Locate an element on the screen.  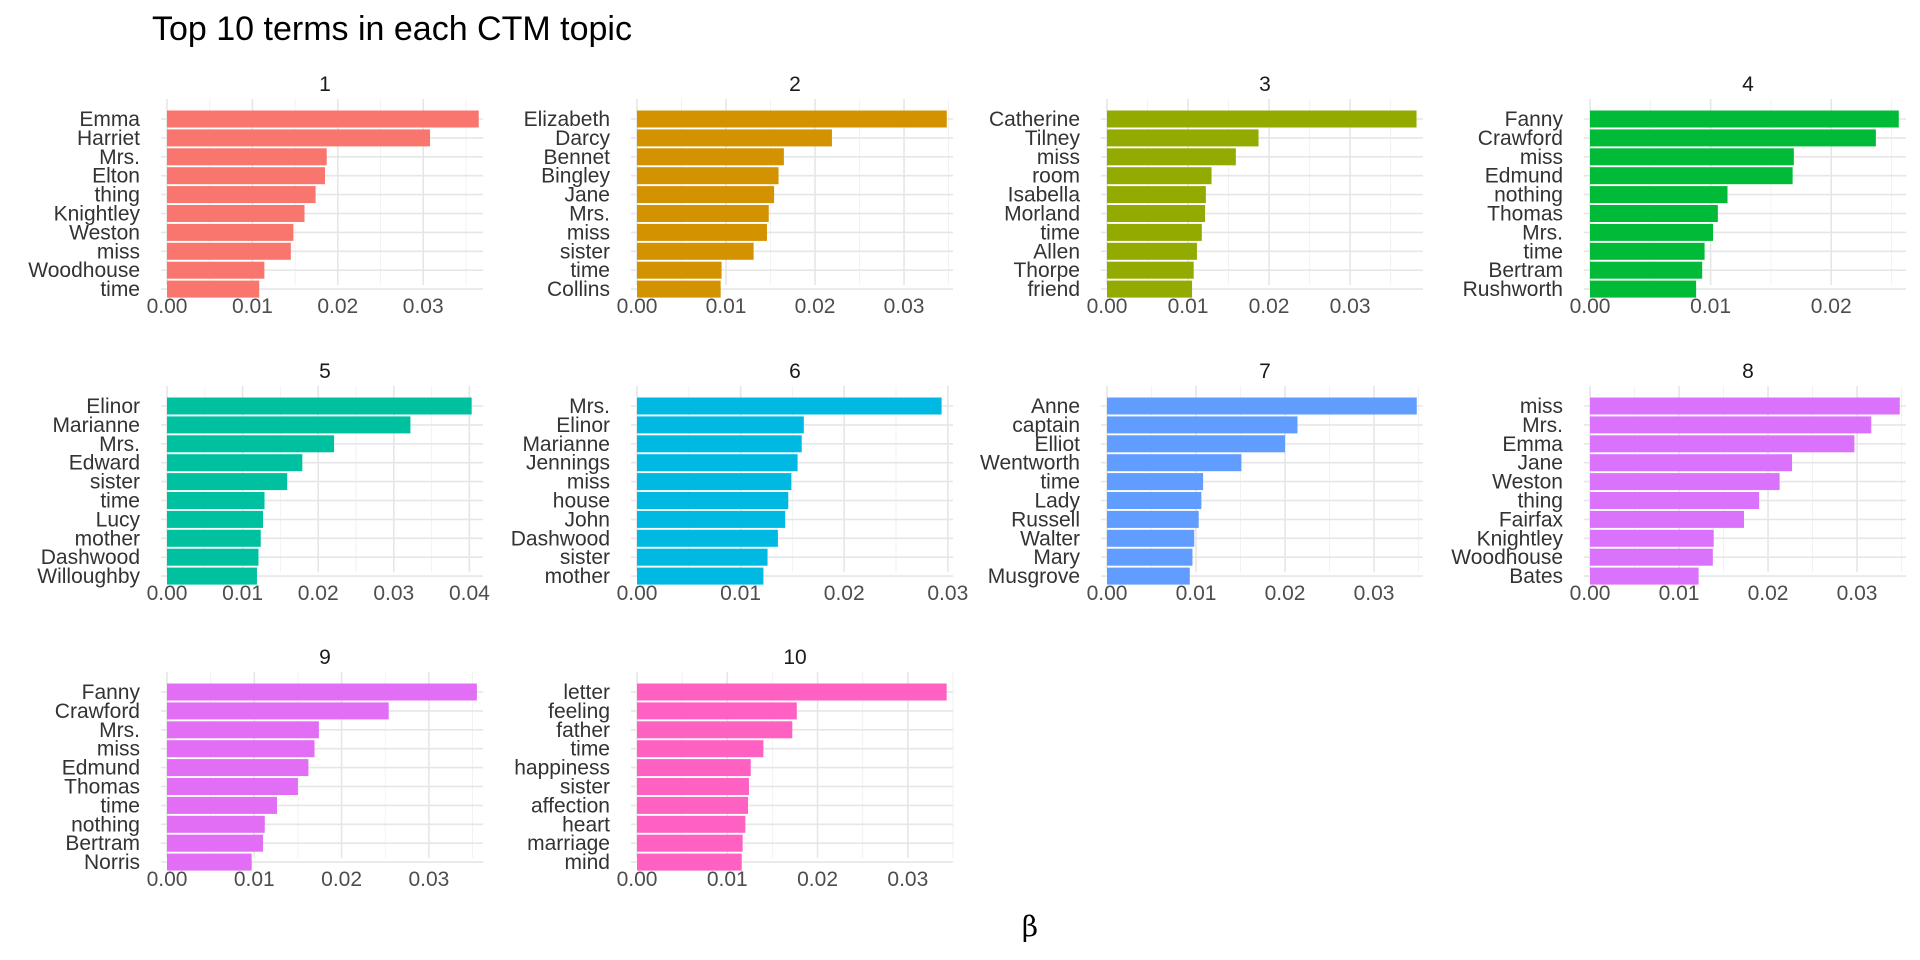
bar-house is located at coordinates (713, 500).